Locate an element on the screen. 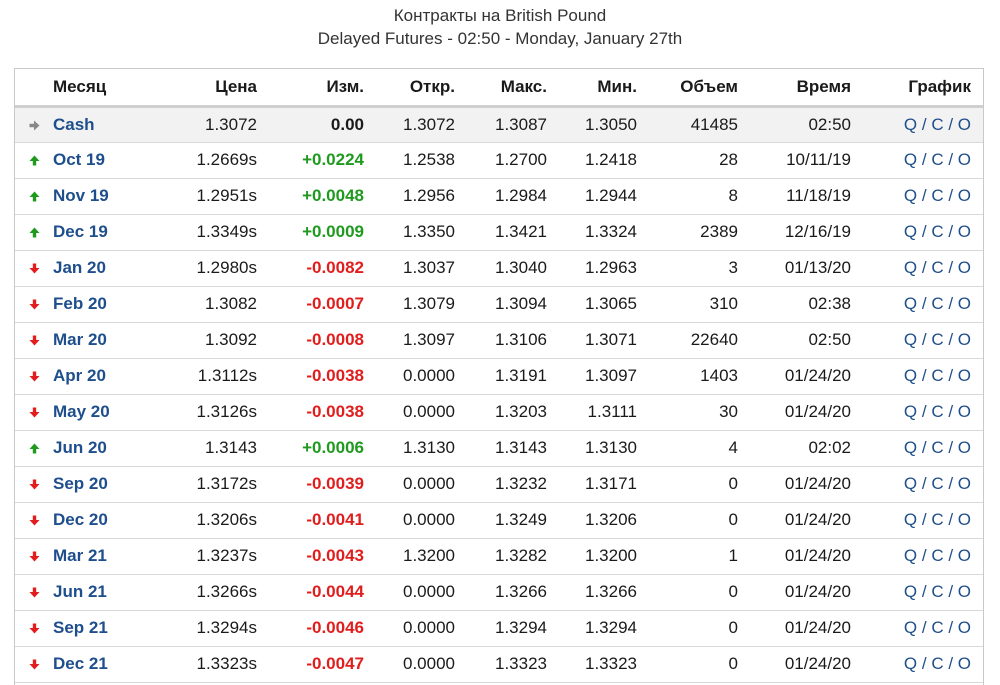 The width and height of the screenshot is (1000, 685). contract-month-link: Jun 20 is located at coordinates (80, 447).